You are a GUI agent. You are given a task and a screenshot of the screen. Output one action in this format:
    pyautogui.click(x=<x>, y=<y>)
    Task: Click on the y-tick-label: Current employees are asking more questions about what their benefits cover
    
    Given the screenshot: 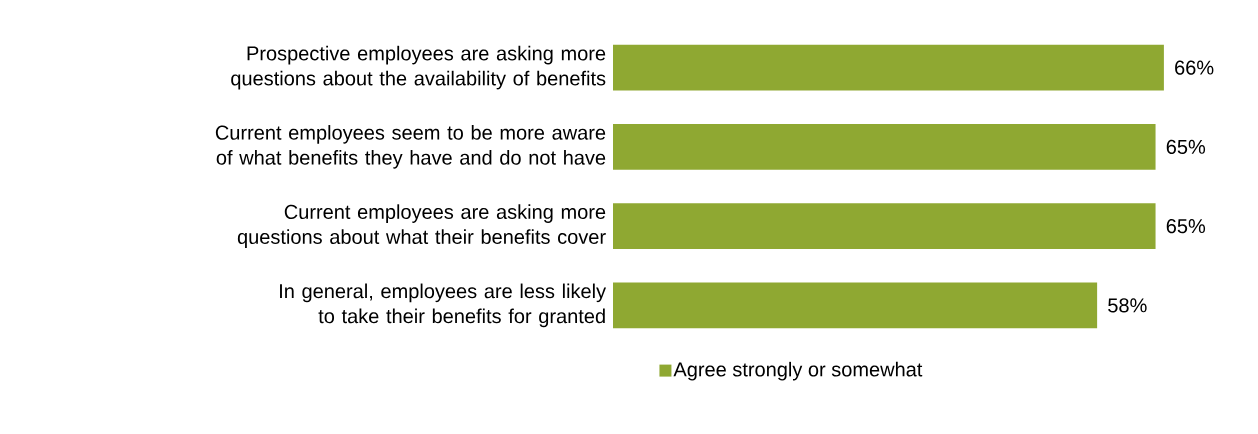 What is the action you would take?
    pyautogui.click(x=421, y=226)
    